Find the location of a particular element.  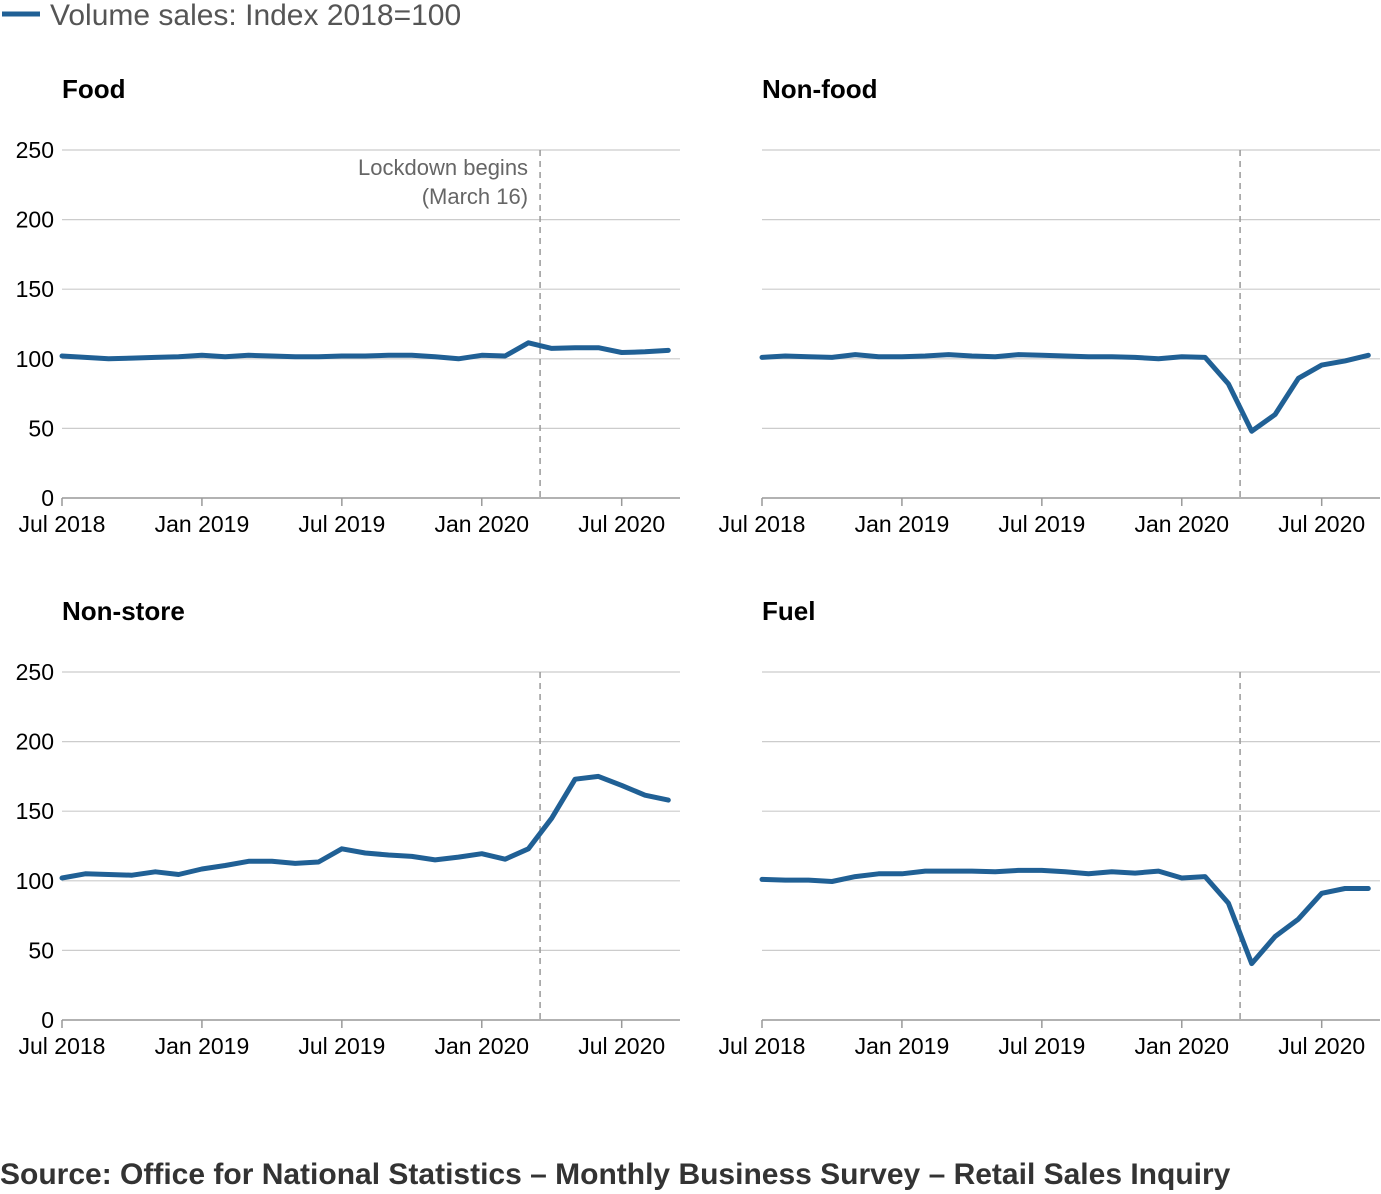

panel-title: Food is located at coordinates (94, 89).